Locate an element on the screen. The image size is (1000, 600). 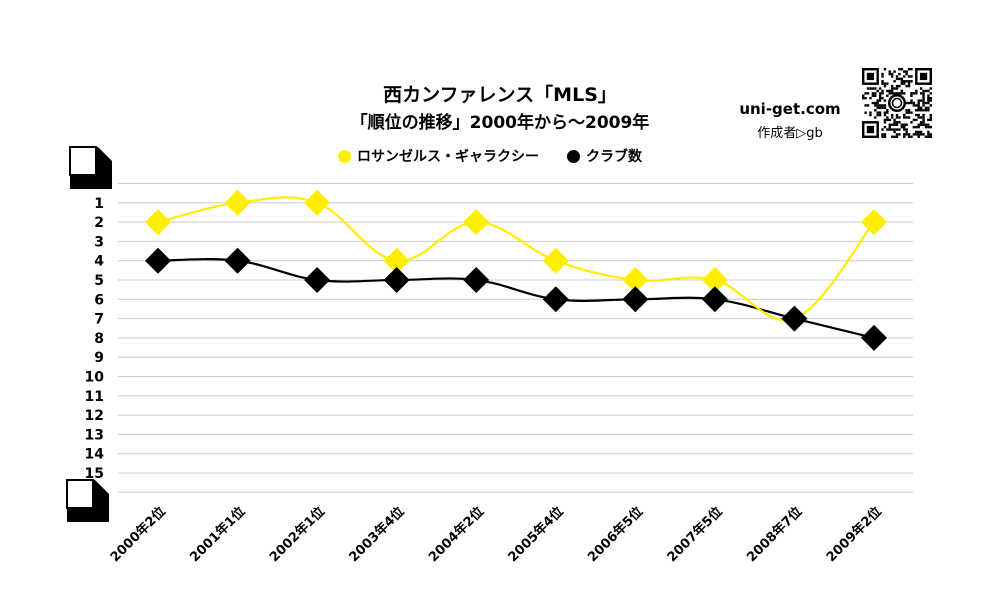
legend-label-galaxy: ロサンゼルス・ギャラクシー is located at coordinates (448, 157).